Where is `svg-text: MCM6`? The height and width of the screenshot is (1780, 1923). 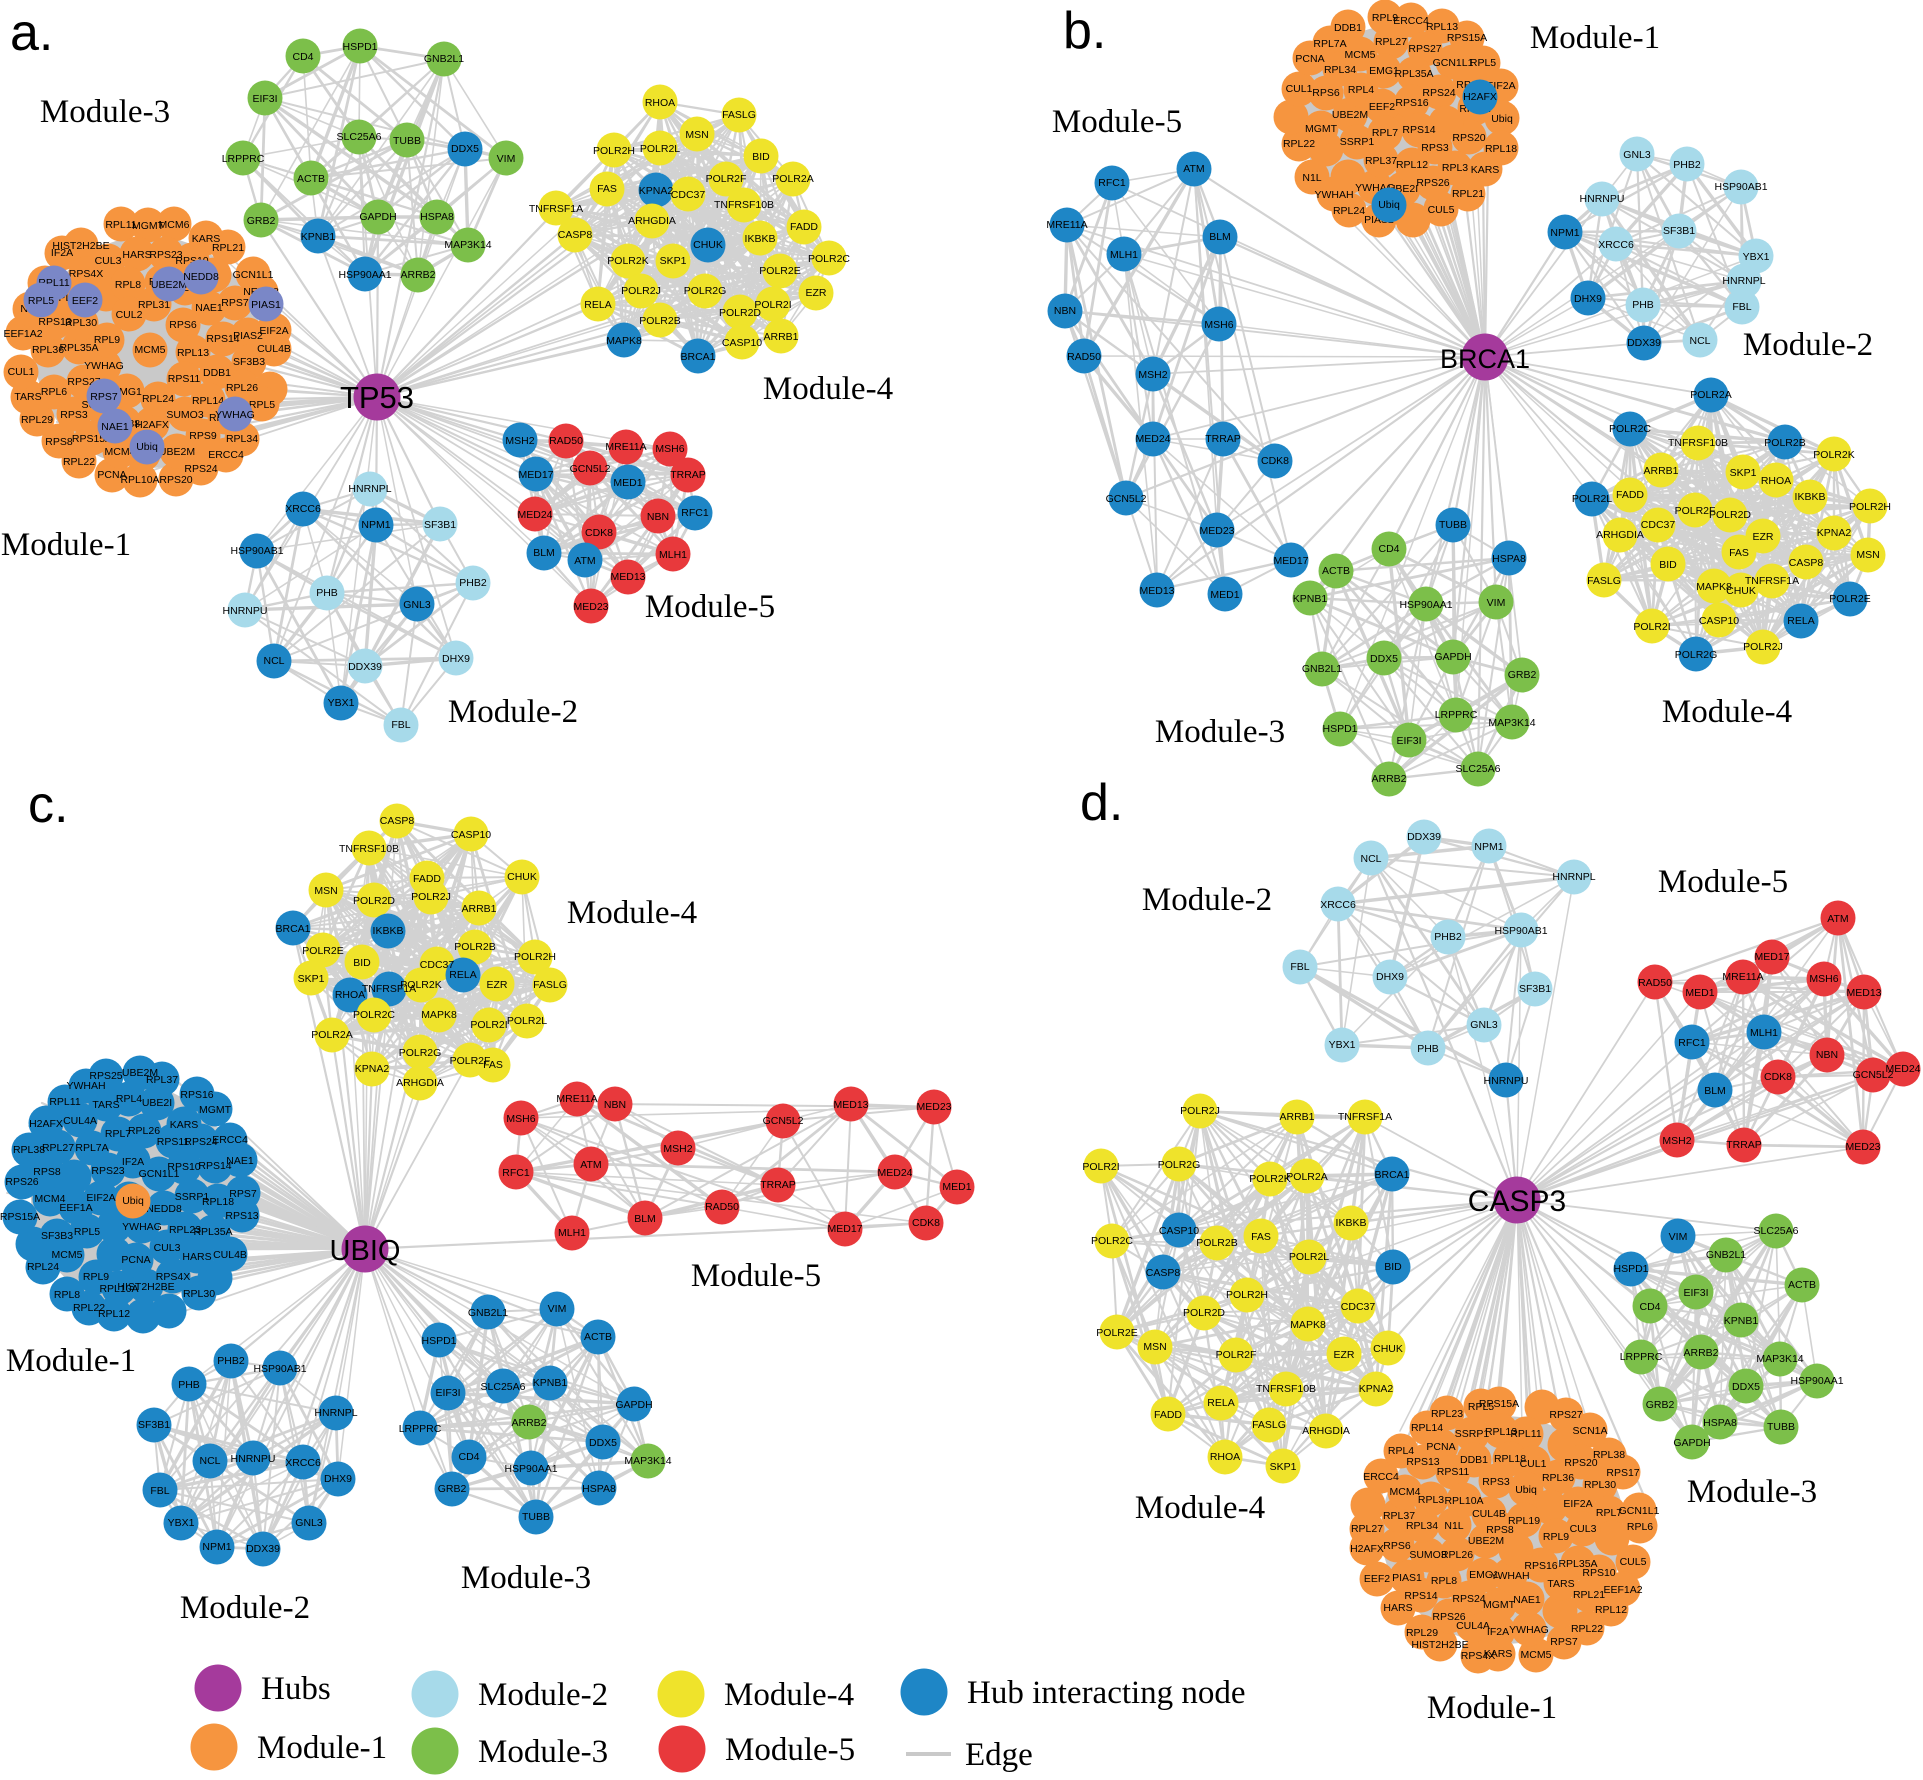
svg-text: MCM6 is located at coordinates (174, 225).